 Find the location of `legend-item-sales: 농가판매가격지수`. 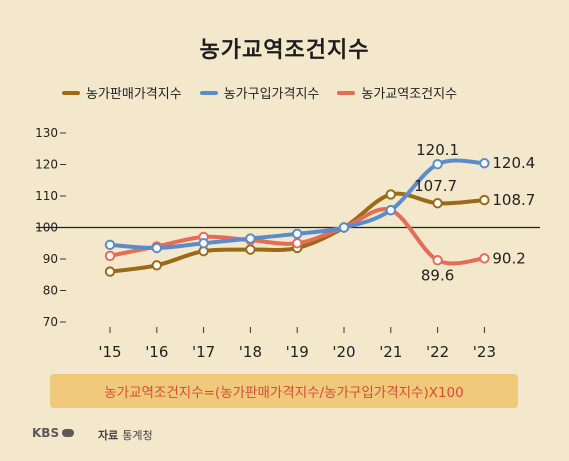

legend-item-sales: 농가판매가격지수 is located at coordinates (122, 92).